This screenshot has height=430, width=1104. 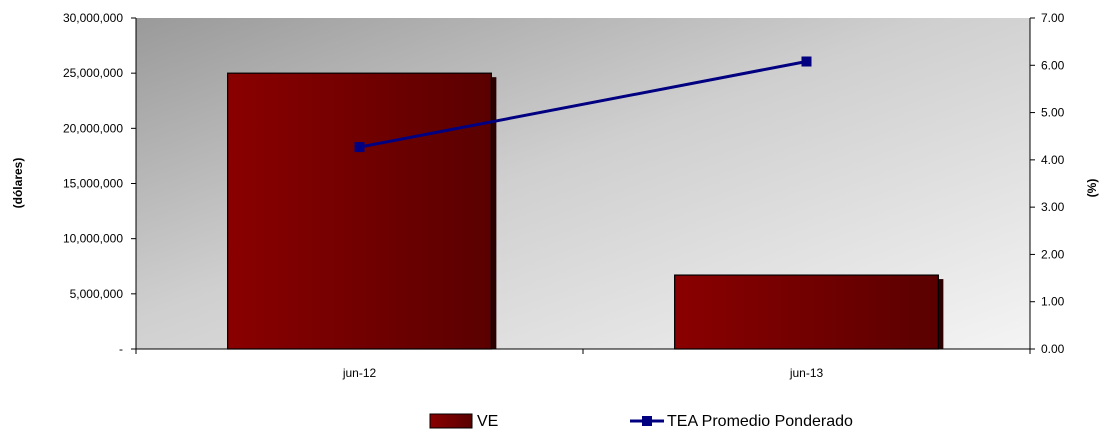 I want to click on x-tick-label: jun-13, so click(x=806, y=373).